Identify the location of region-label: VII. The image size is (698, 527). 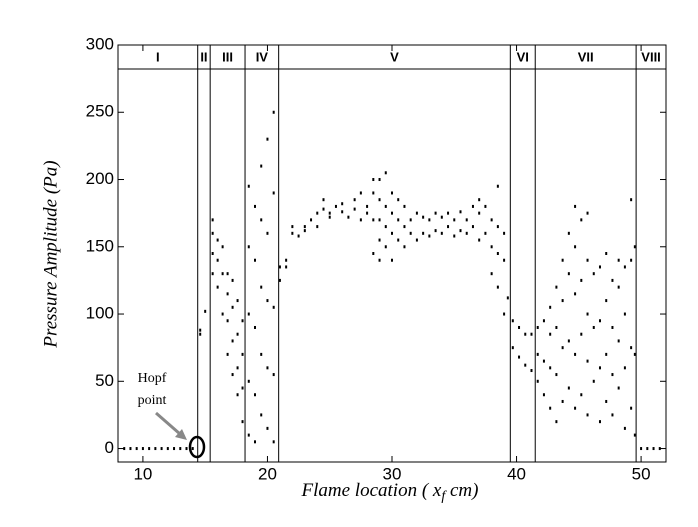
(586, 56).